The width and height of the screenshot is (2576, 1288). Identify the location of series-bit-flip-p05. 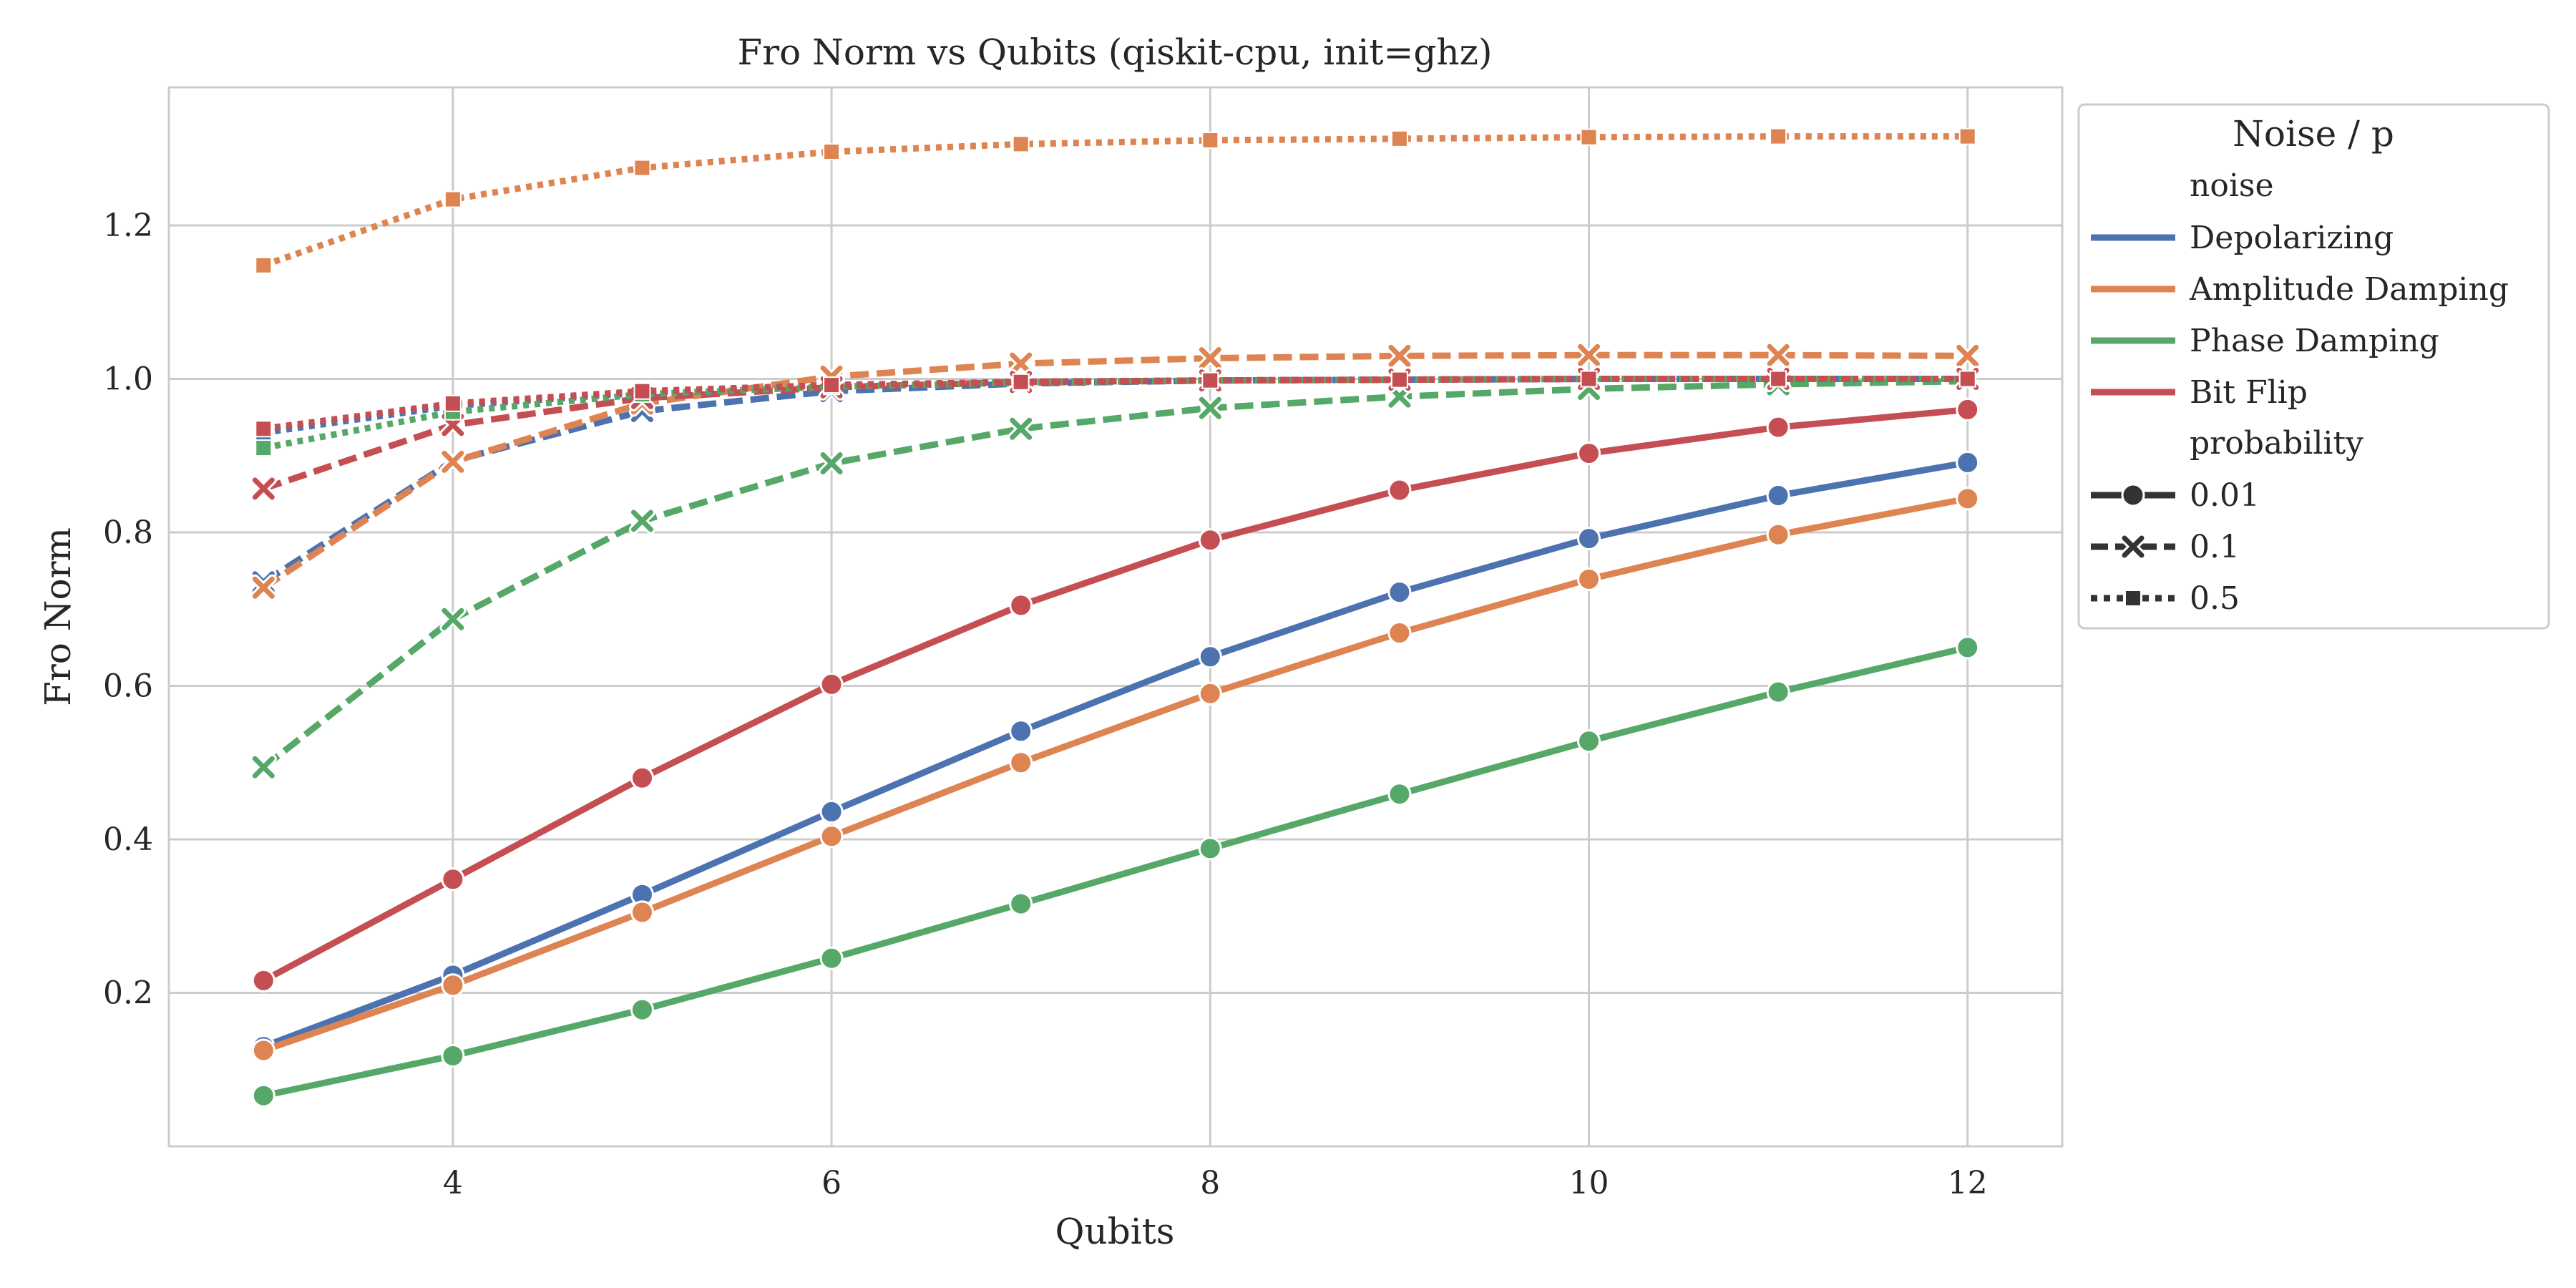
(1115, 404).